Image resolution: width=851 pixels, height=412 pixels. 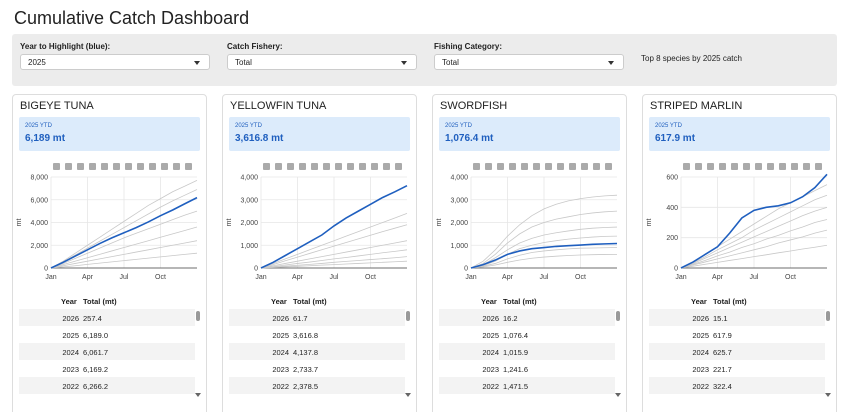 What do you see at coordinates (737, 351) in the screenshot?
I see `table-row: 2024 625.7` at bounding box center [737, 351].